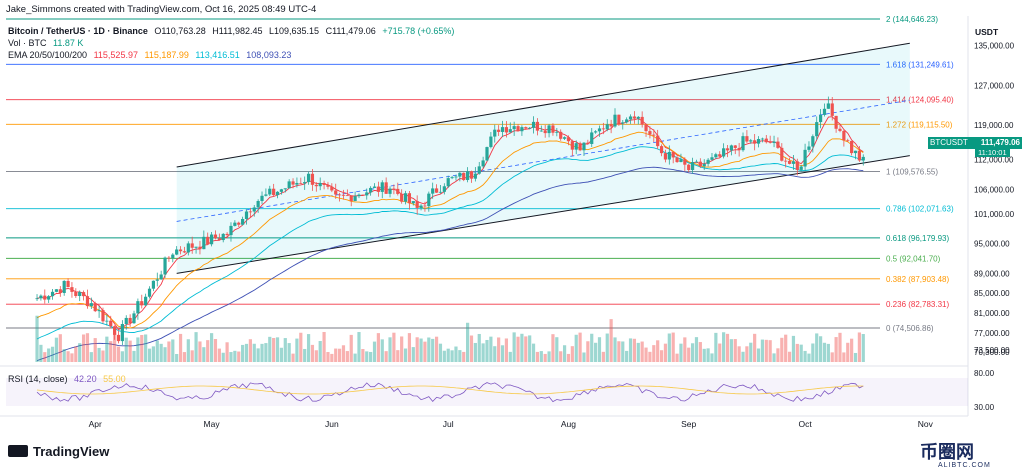  What do you see at coordinates (992, 244) in the screenshot?
I see `y-tick-label: 95,000.00` at bounding box center [992, 244].